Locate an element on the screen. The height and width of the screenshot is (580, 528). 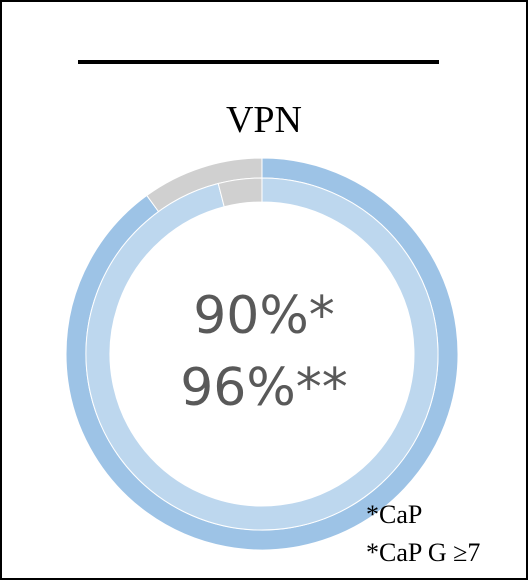
center-label-primary: 90%* is located at coordinates (264, 316).